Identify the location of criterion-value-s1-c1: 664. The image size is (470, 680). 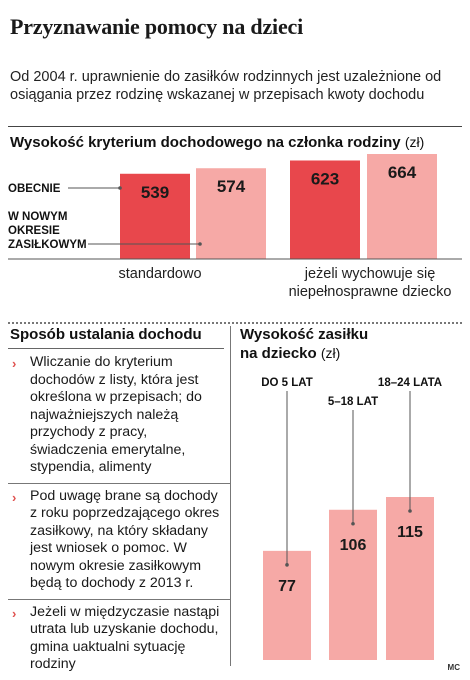
(402, 172).